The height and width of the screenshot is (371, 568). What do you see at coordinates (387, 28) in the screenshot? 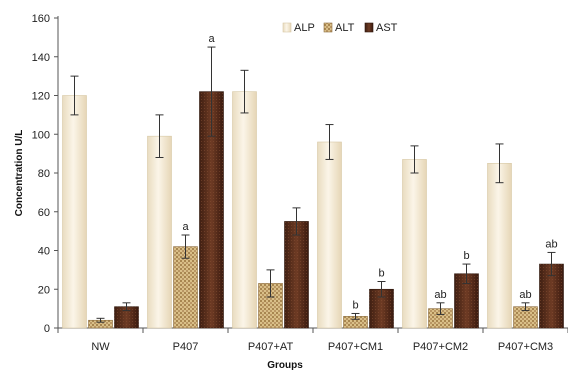
I see `legend-label: AST` at bounding box center [387, 28].